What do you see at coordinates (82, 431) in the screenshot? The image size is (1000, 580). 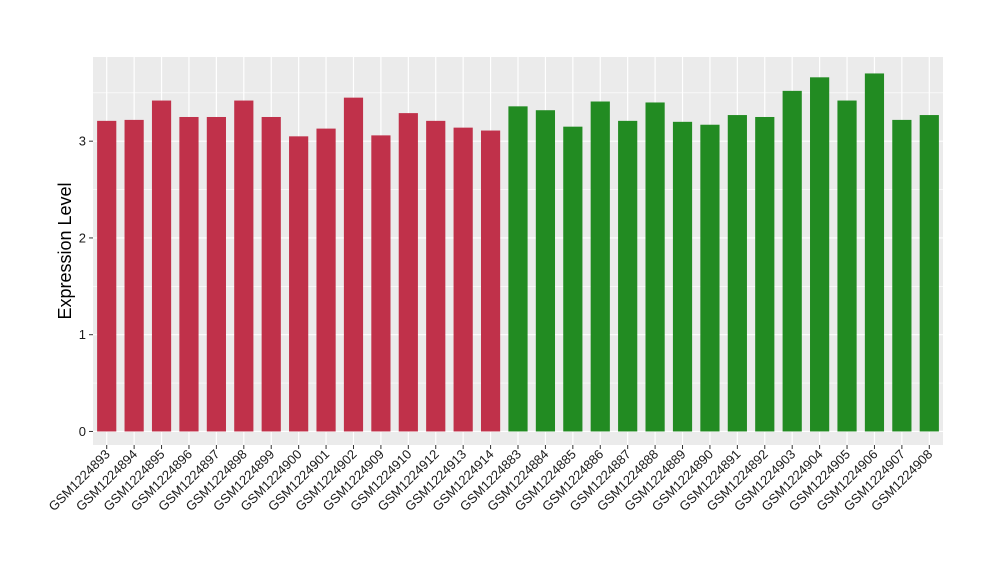 I see `y-tick-label: 0` at bounding box center [82, 431].